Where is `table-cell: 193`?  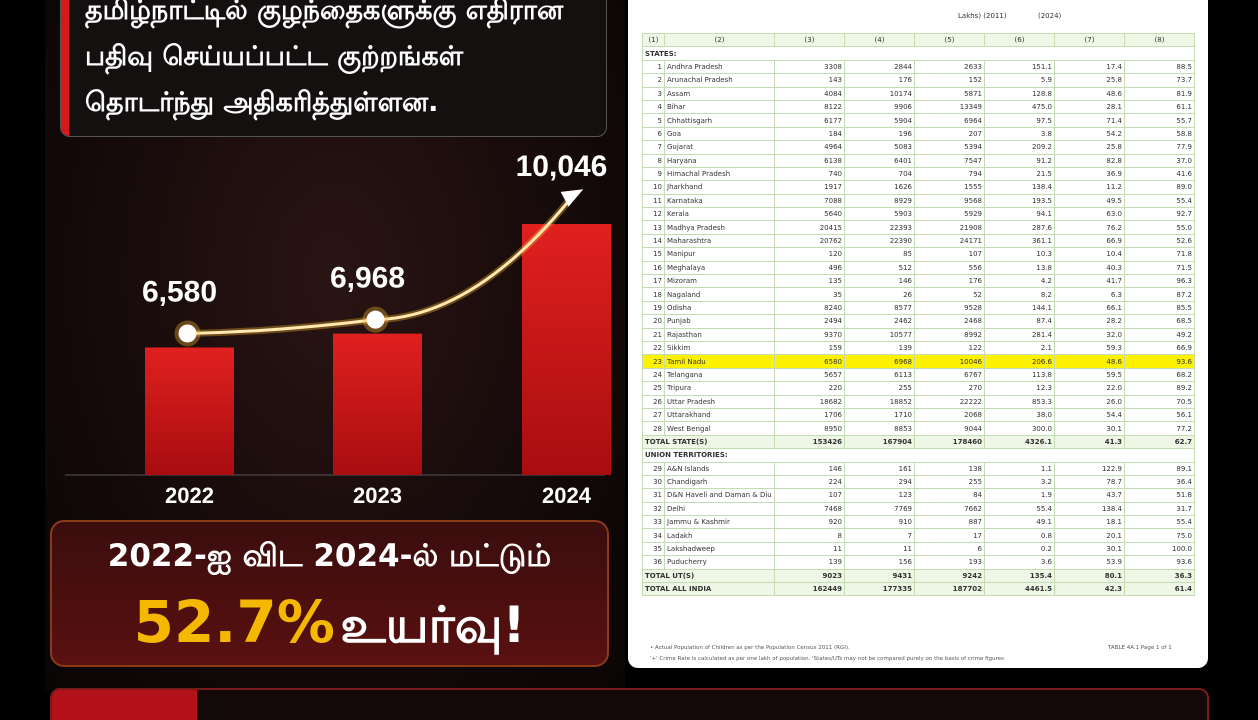 table-cell: 193 is located at coordinates (949, 562).